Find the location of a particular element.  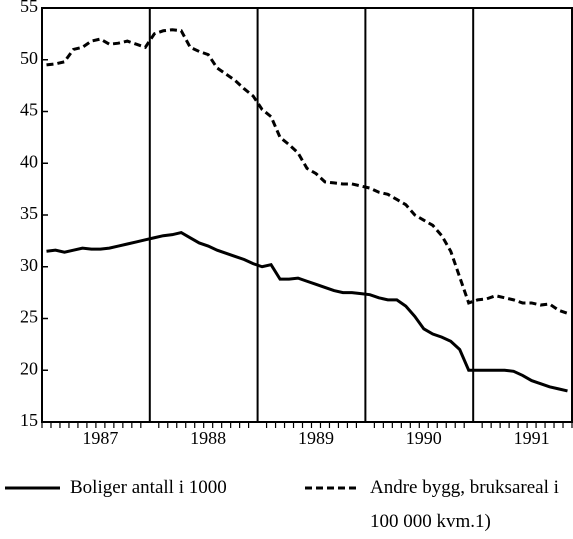

x-tick-label: 1990 is located at coordinates (424, 438).